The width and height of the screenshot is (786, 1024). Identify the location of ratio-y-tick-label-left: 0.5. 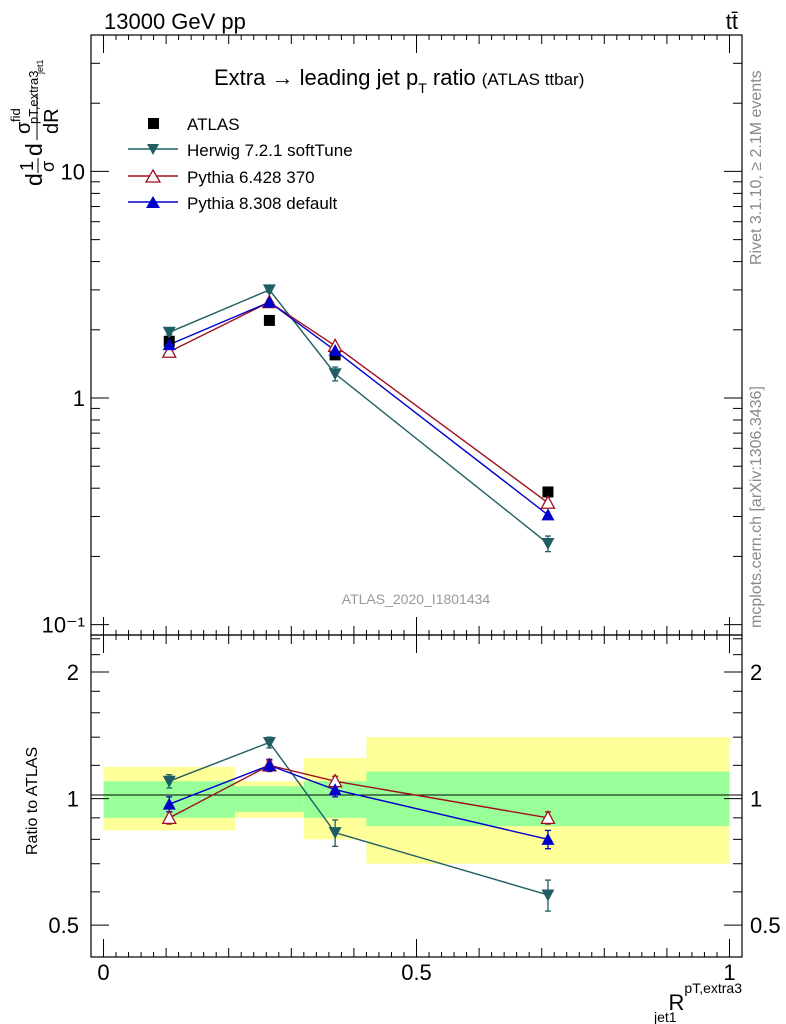
(63, 925).